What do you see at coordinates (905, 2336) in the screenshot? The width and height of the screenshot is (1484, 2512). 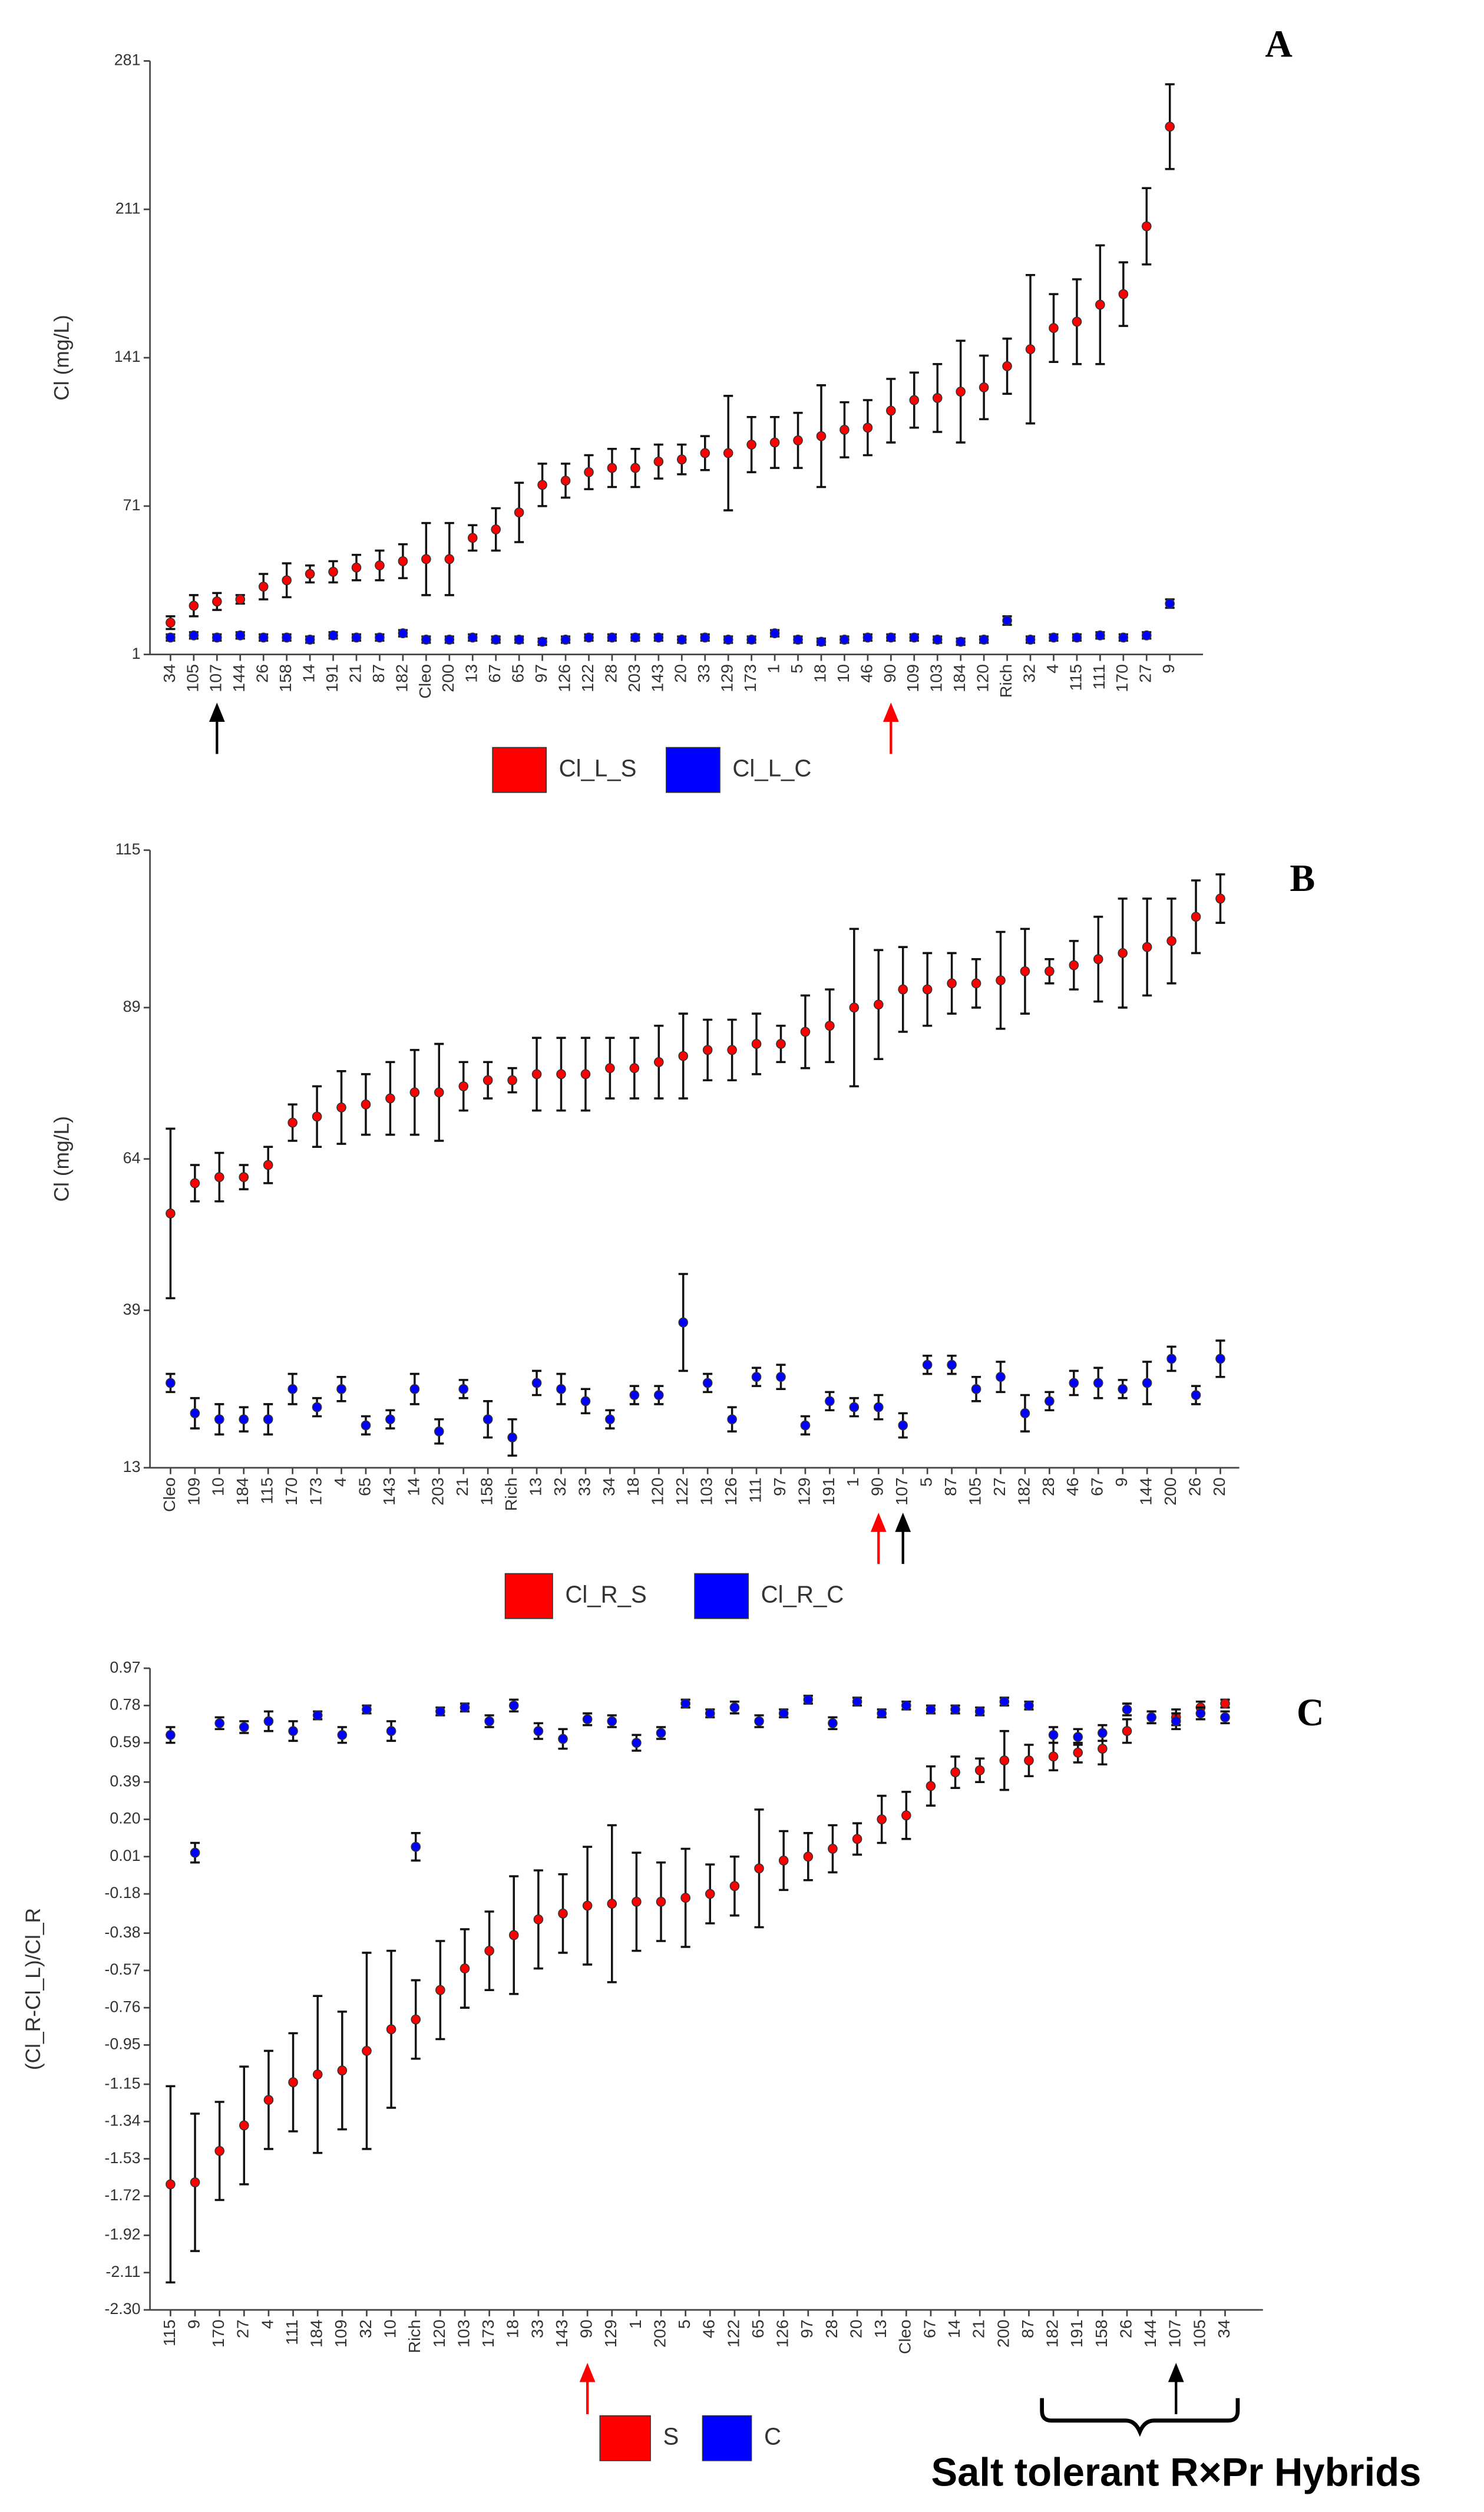 I see `x-tick-label: Cleo` at bounding box center [905, 2336].